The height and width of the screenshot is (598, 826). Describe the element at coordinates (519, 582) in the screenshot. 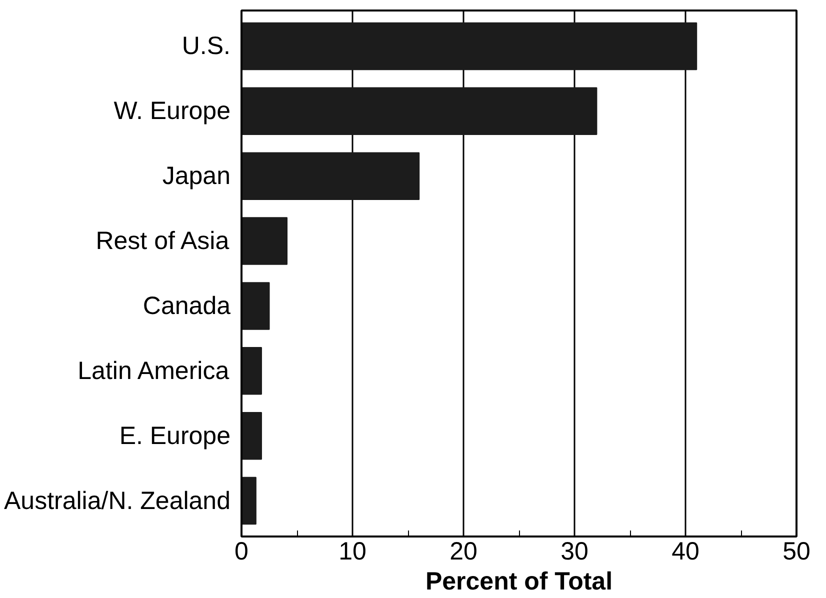

I see `x-axis-title: Percent of Total` at that location.